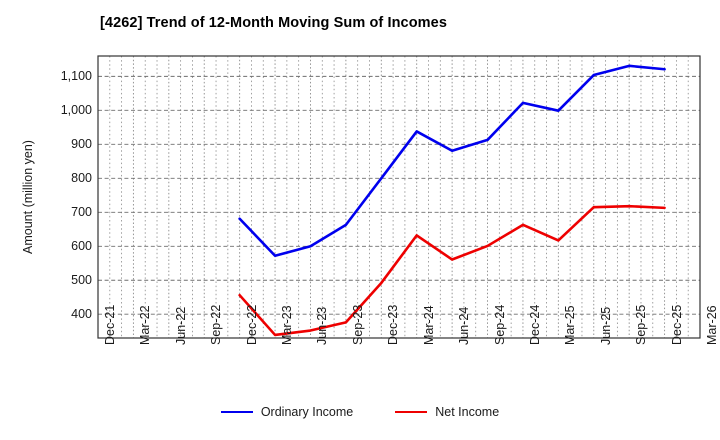 This screenshot has width=720, height=440. Describe the element at coordinates (81, 178) in the screenshot. I see `y-tick-label: 800` at that location.